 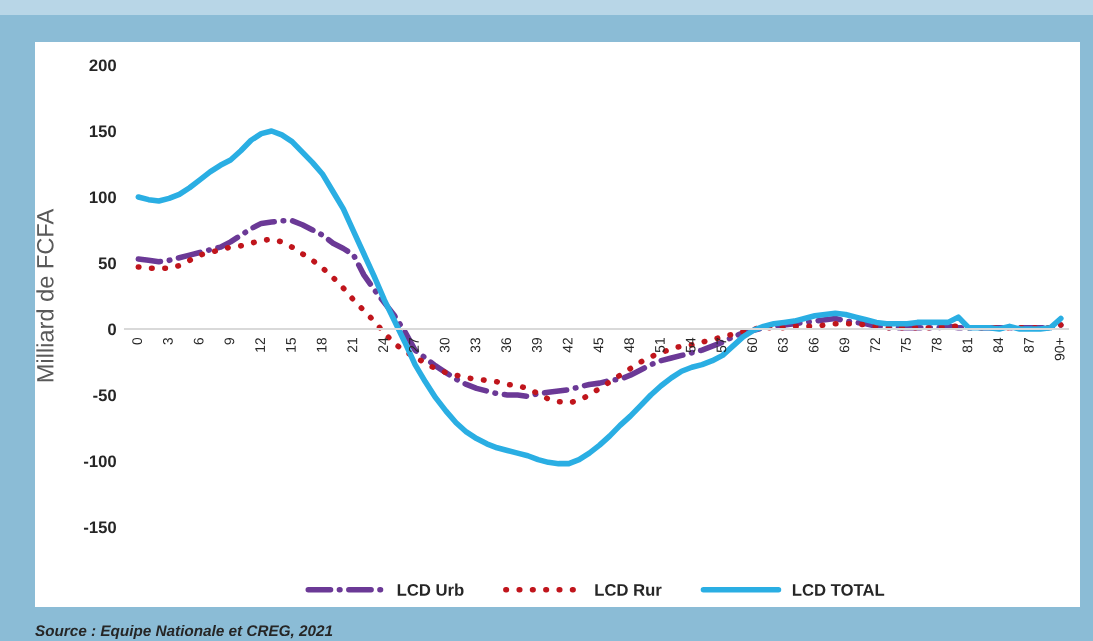 What do you see at coordinates (906, 345) in the screenshot?
I see `x-tick-label: 75` at bounding box center [906, 345].